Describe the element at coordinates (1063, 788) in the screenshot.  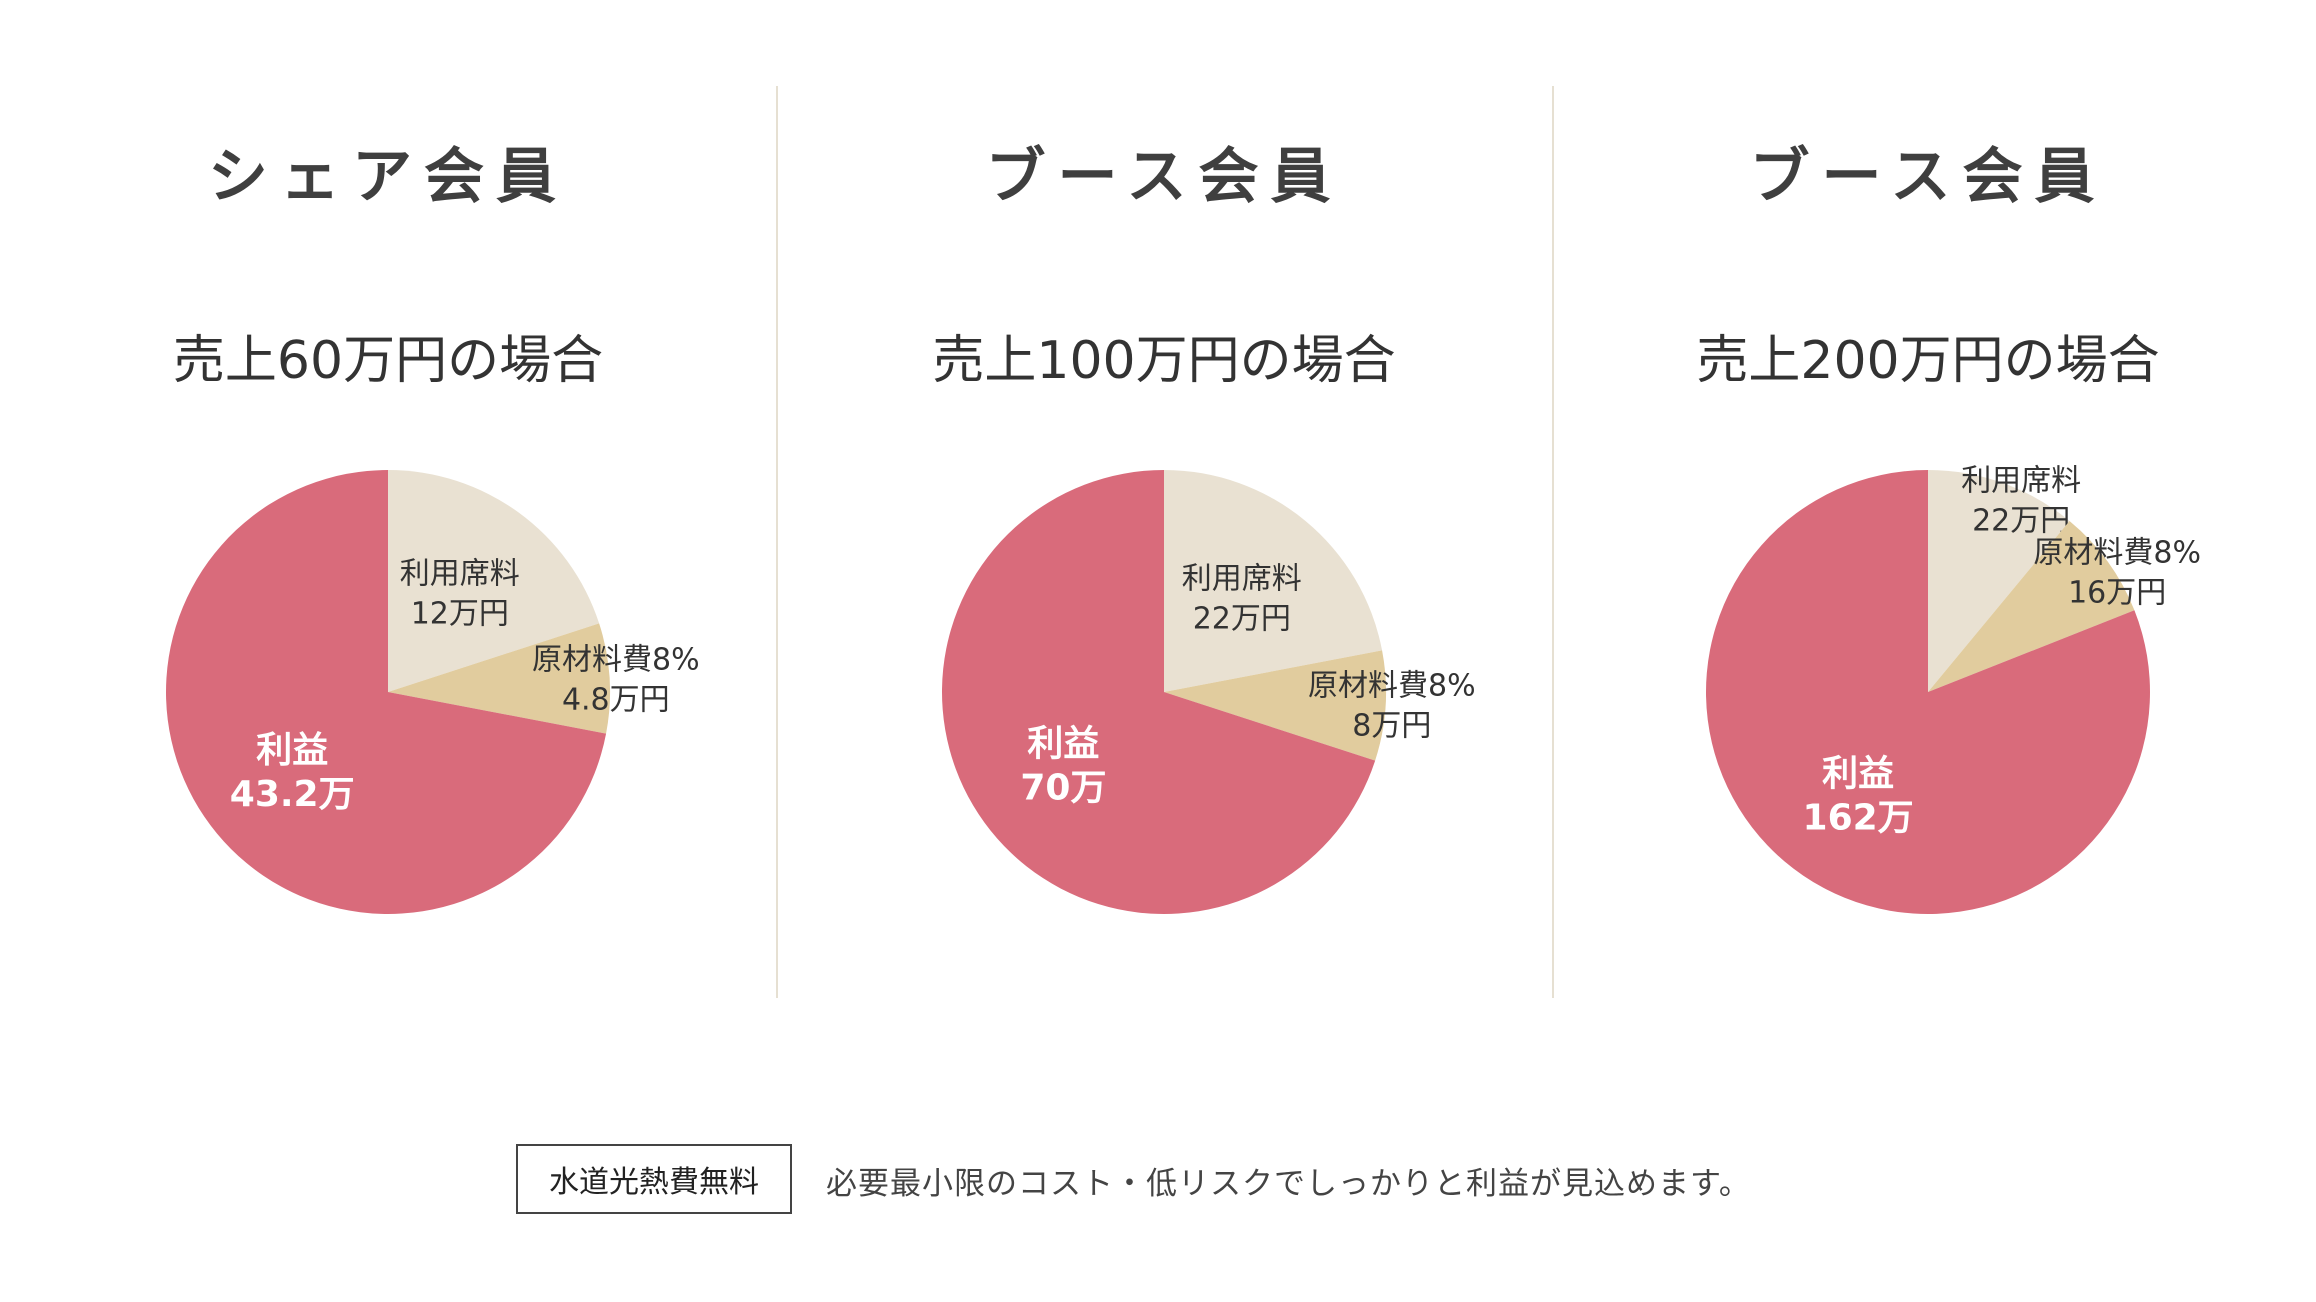
I see `slice-value-label: 70万` at that location.